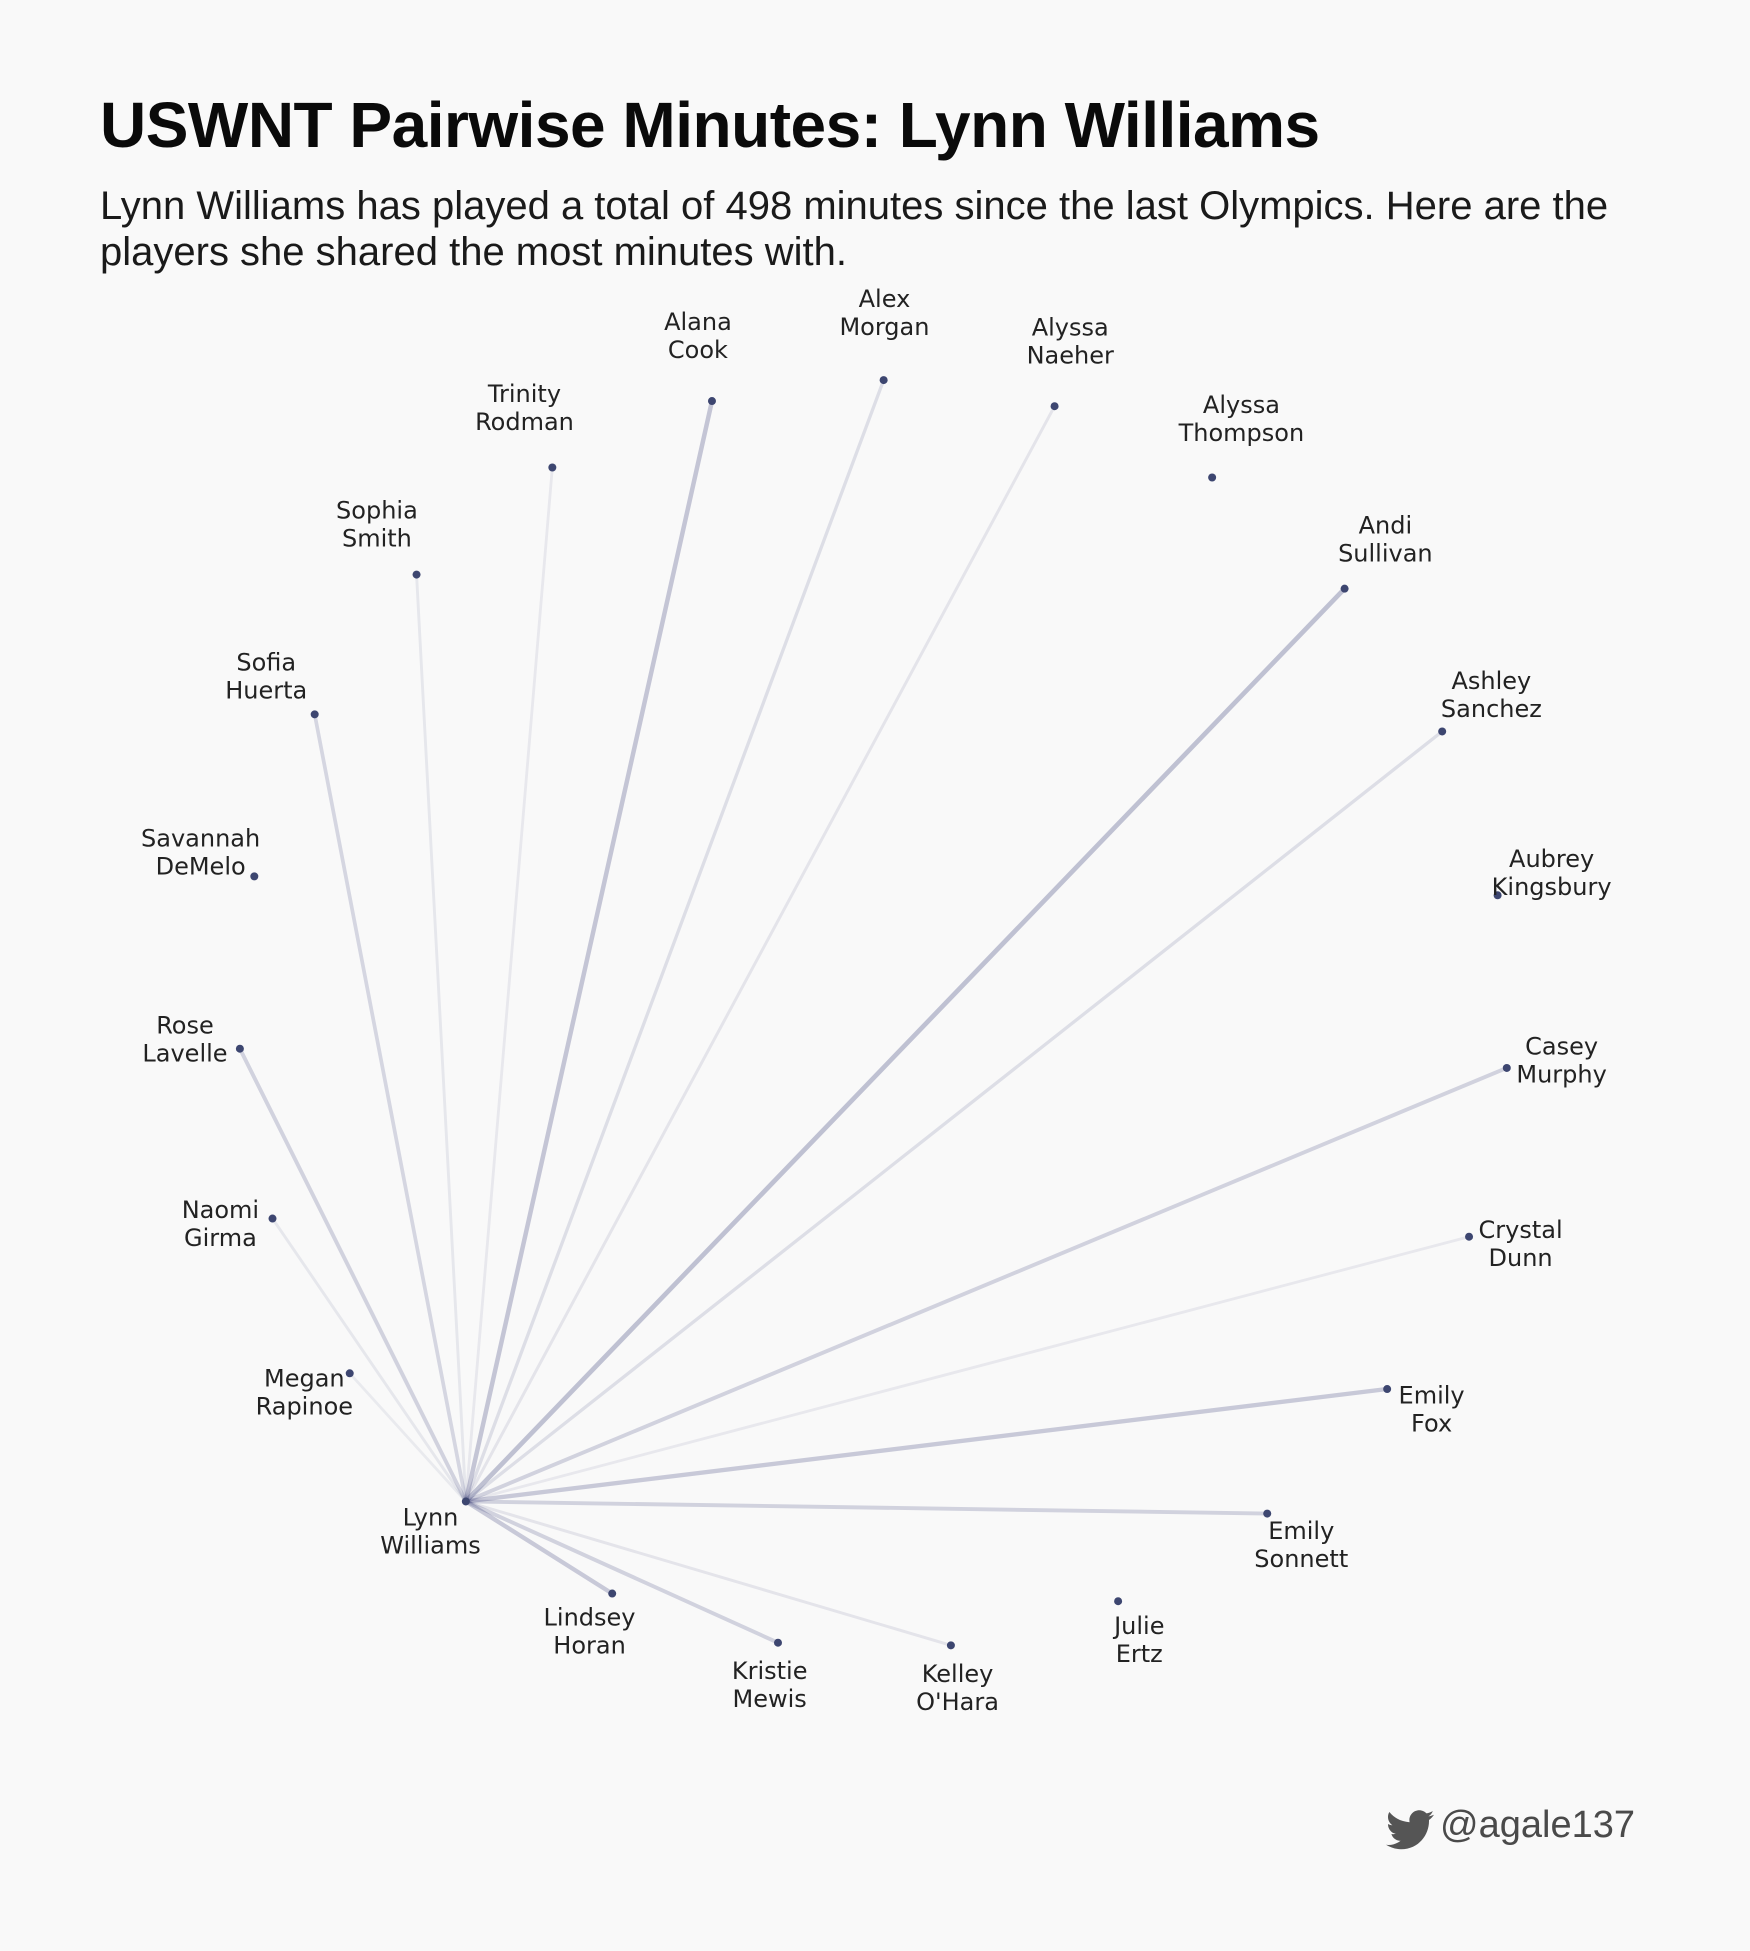  I want to click on node-label-line: Kingsbury, so click(1552, 887).